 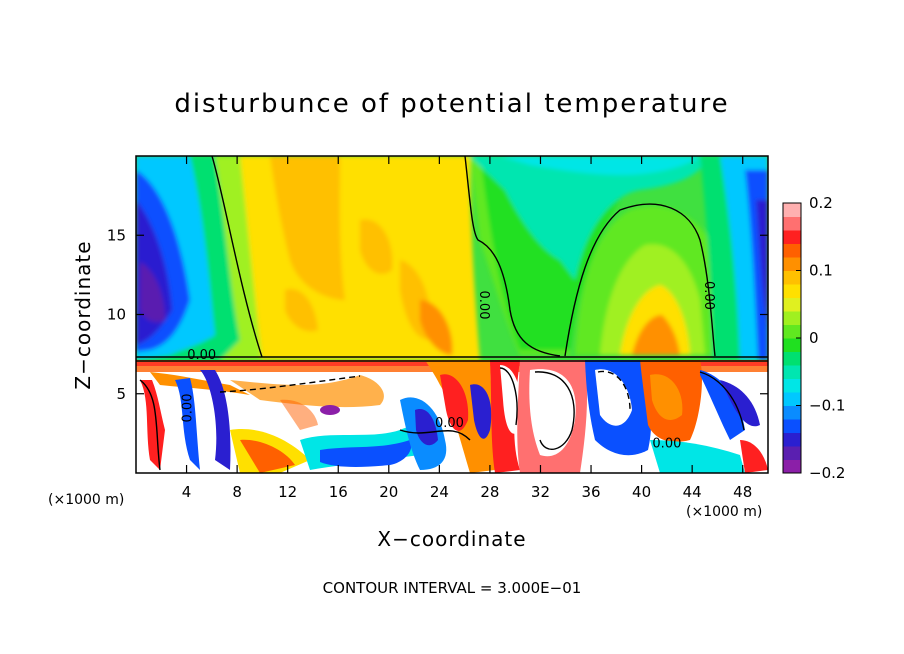 I want to click on colorbar-tick-label: 0.1, so click(x=821, y=271).